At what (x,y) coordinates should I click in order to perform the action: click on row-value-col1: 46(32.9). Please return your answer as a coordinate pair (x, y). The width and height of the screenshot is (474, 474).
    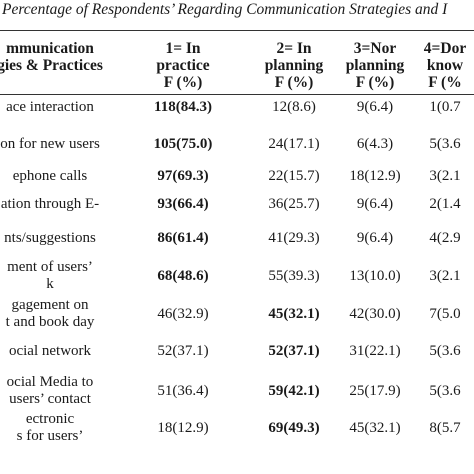
    Looking at the image, I should click on (183, 314).